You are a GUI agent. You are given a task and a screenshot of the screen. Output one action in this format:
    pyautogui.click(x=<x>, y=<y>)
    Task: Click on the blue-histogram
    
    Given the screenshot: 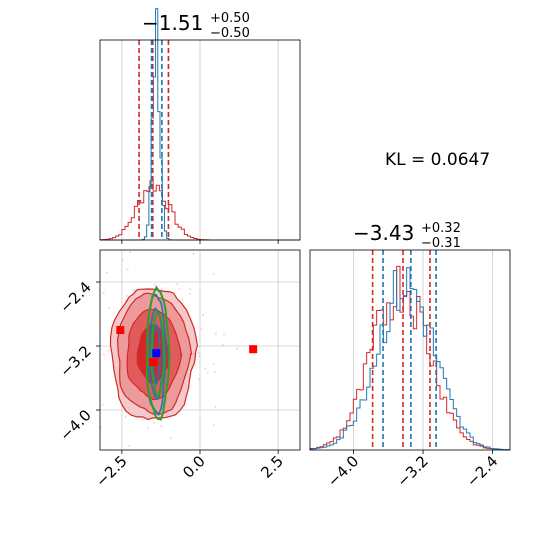 What is the action you would take?
    pyautogui.click(x=410, y=359)
    